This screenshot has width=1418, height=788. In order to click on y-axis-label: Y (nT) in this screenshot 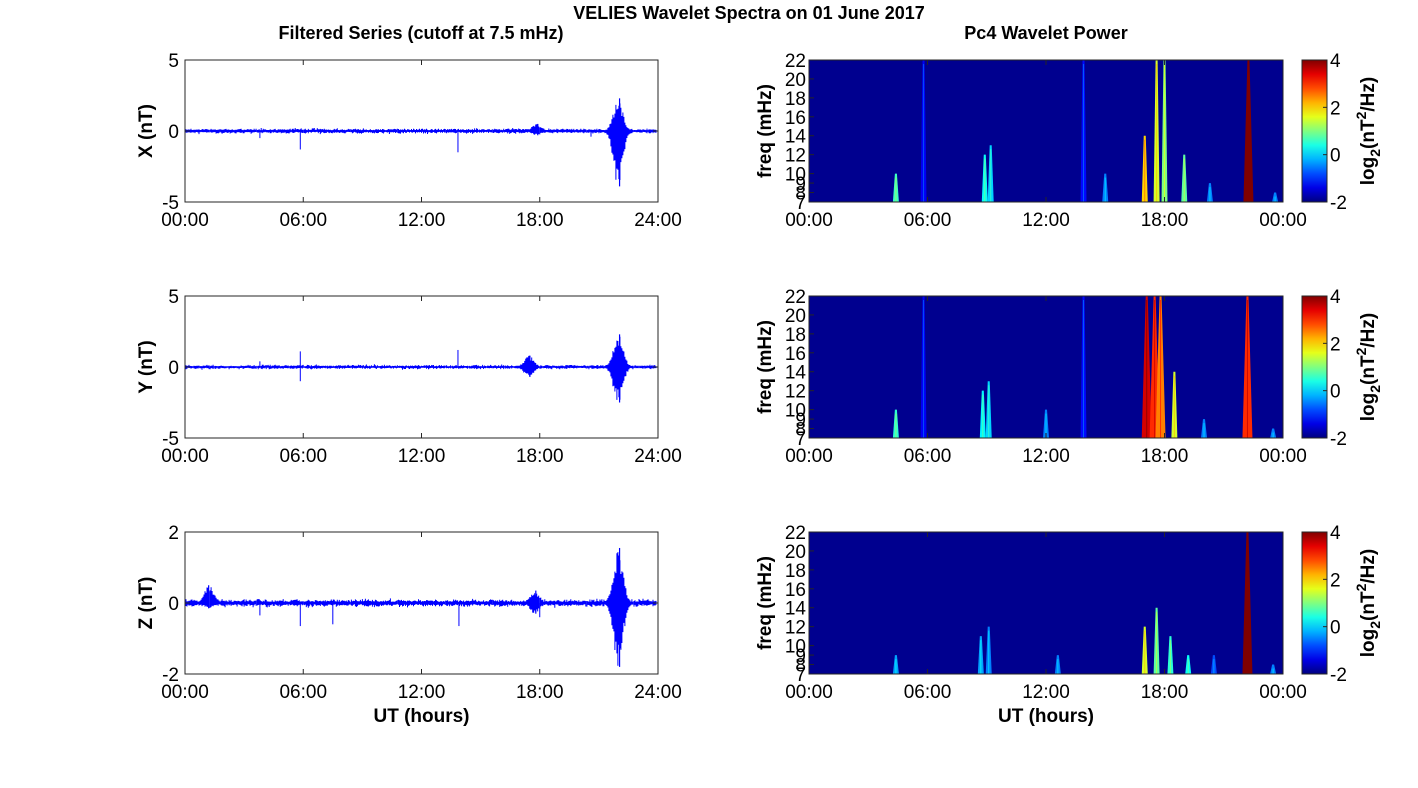, I will do `click(146, 366)`.